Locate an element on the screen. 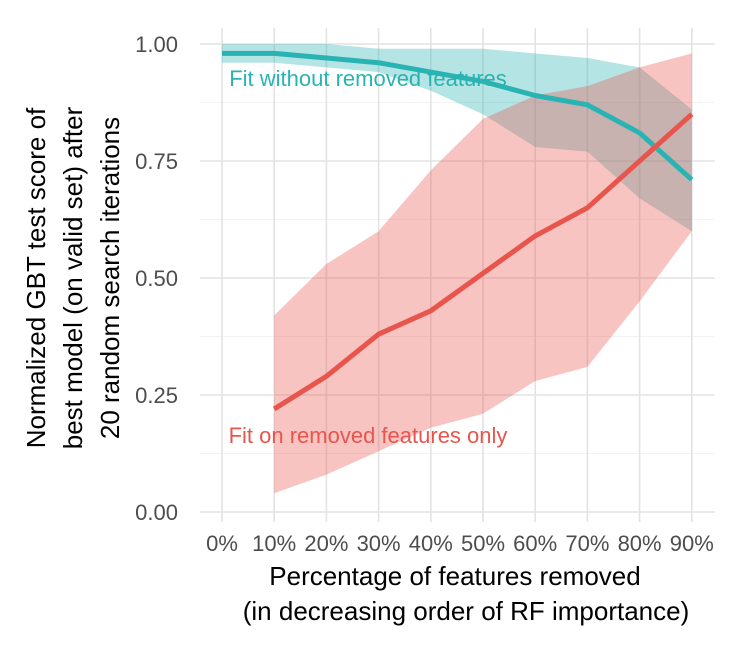 The height and width of the screenshot is (646, 756). x-tick-label: 90% is located at coordinates (692, 543).